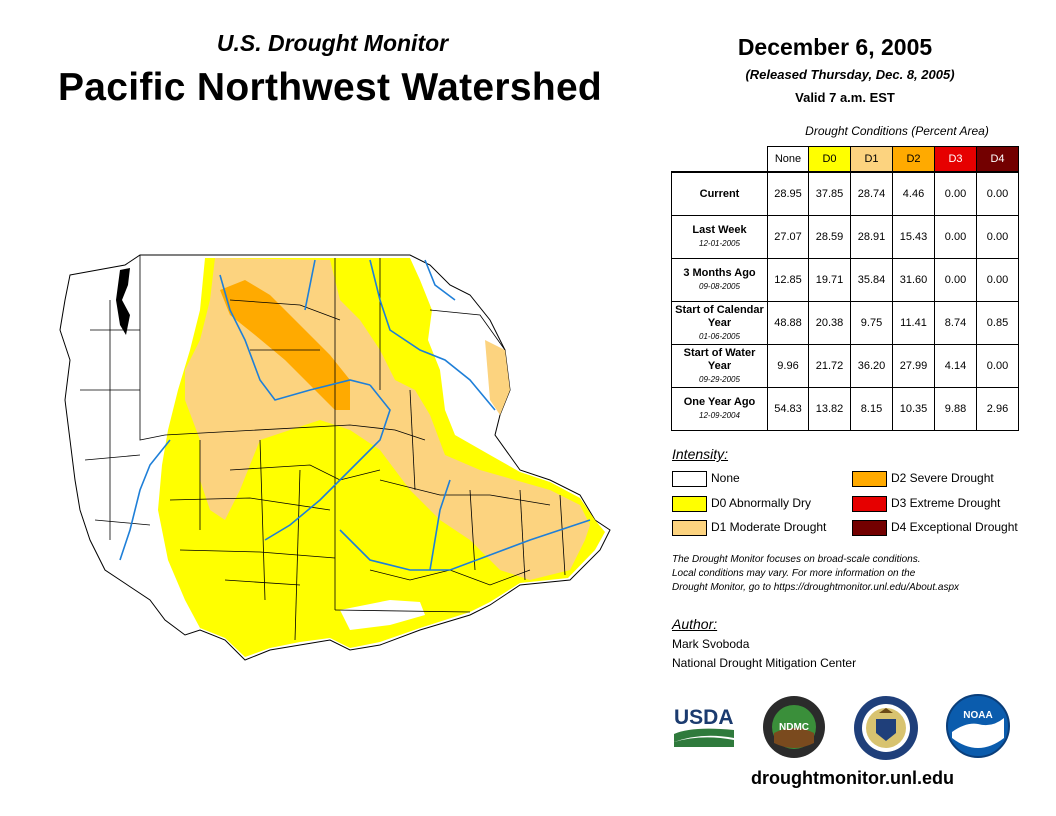 The height and width of the screenshot is (816, 1056). I want to click on row-label-text: One Year Ago, so click(719, 402).